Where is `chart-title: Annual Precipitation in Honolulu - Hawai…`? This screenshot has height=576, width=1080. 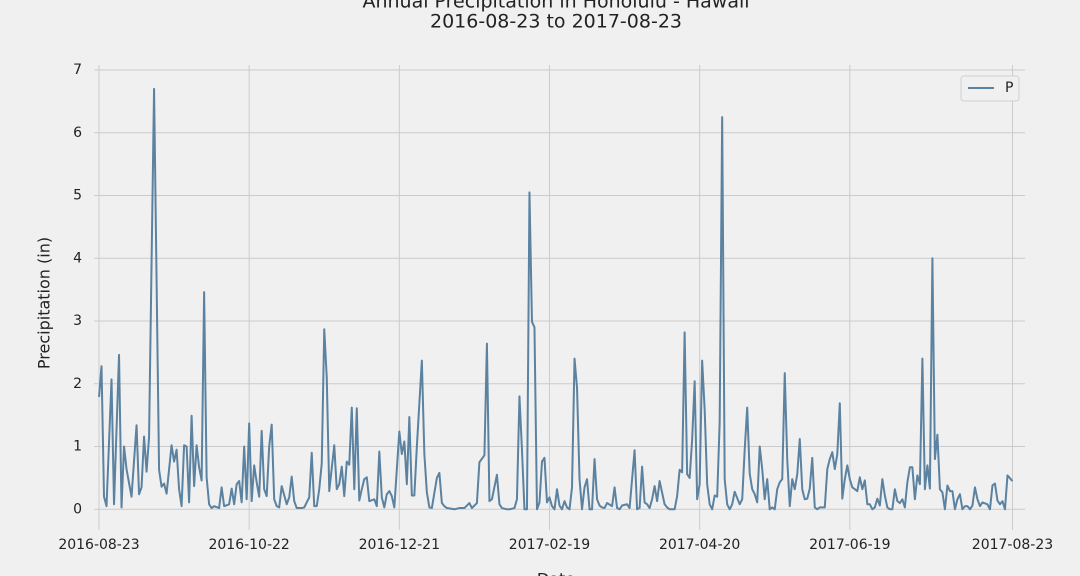
chart-title: Annual Precipitation in Honolulu - Hawai… is located at coordinates (555, 6).